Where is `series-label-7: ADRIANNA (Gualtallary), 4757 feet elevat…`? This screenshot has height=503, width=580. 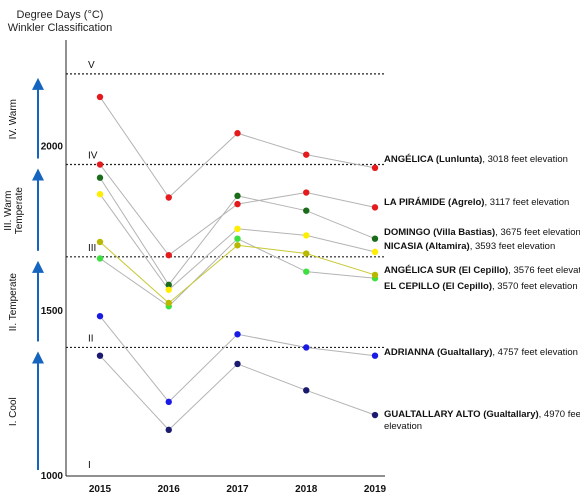 series-label-7: ADRIANNA (Gualtallary), 4757 feet elevat… is located at coordinates (481, 352).